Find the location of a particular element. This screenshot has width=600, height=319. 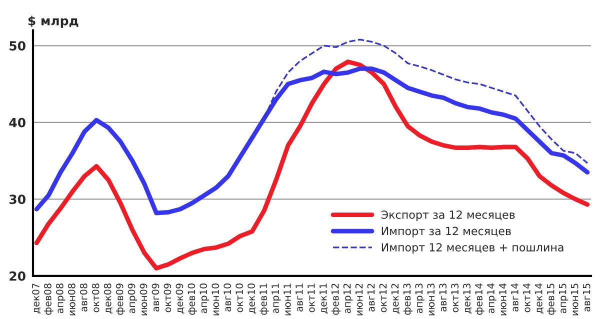

x-tick-label: дек10 is located at coordinates (252, 299).